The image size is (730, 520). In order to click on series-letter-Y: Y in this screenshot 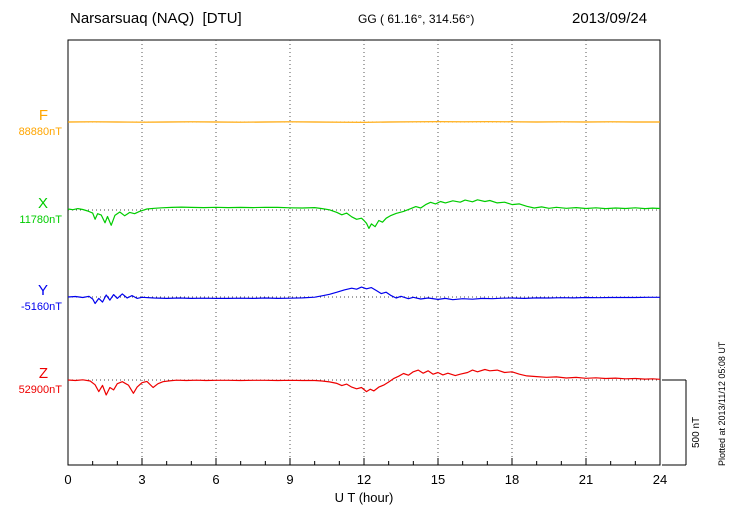, I will do `click(42, 290)`.